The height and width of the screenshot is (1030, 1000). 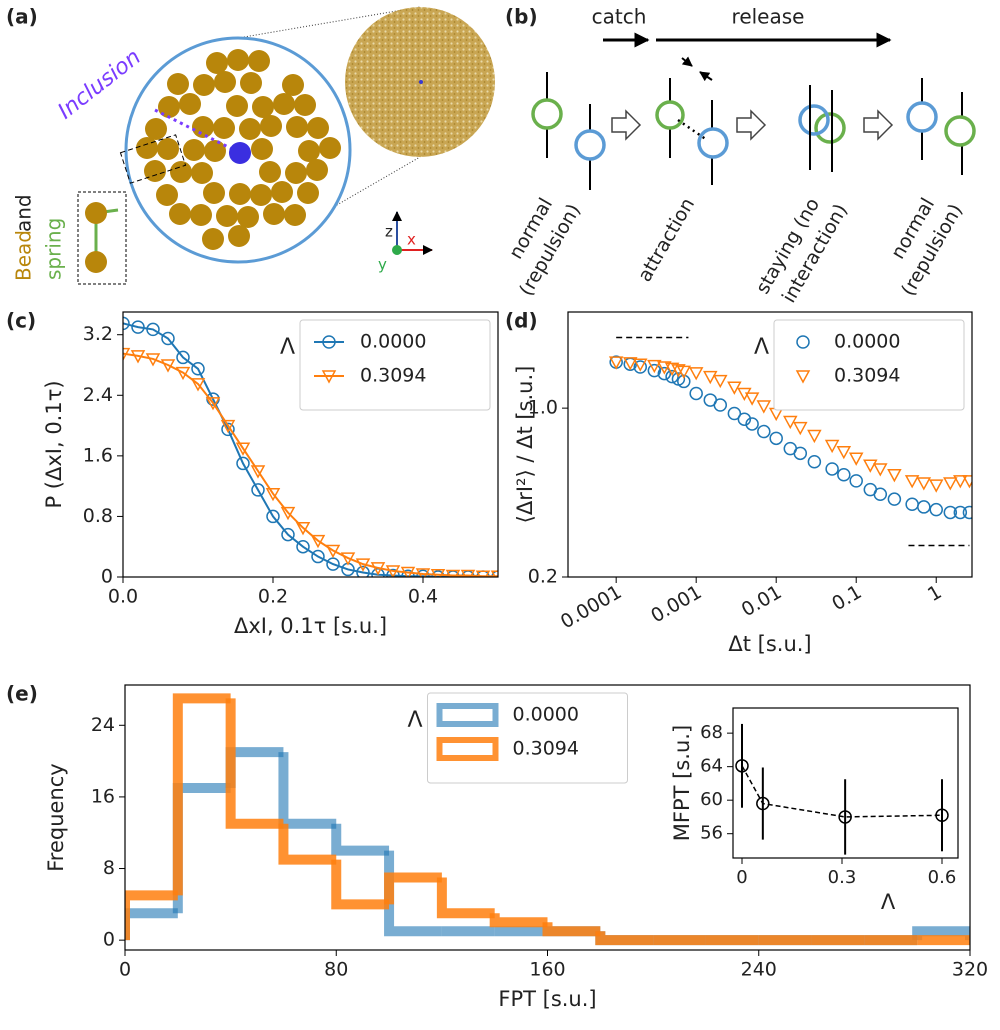 I want to click on x-tick-label: 0.01, so click(x=762, y=601).